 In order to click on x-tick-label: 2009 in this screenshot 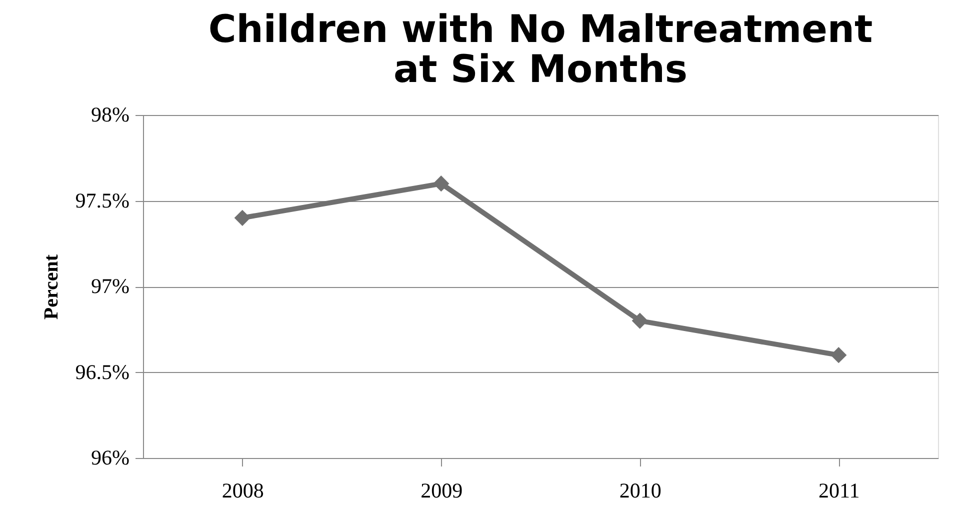, I will do `click(441, 490)`.